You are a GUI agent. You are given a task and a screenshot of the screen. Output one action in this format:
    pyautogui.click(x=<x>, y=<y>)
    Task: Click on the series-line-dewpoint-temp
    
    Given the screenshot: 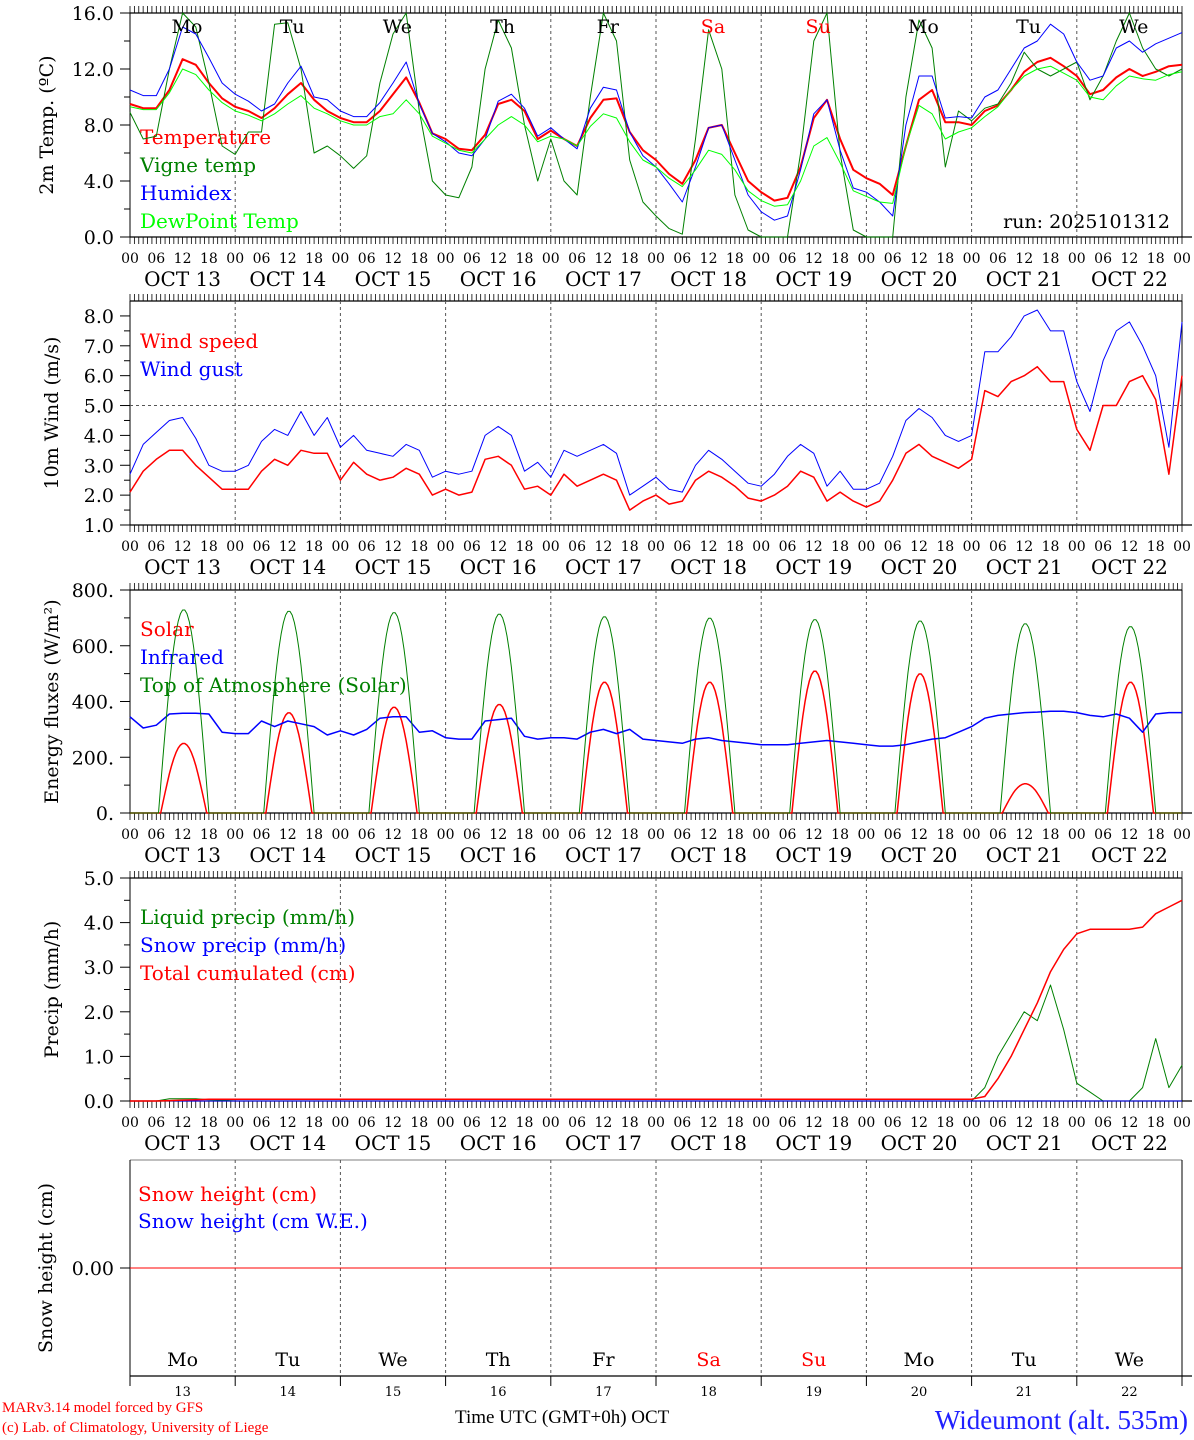 What is the action you would take?
    pyautogui.click(x=656, y=136)
    